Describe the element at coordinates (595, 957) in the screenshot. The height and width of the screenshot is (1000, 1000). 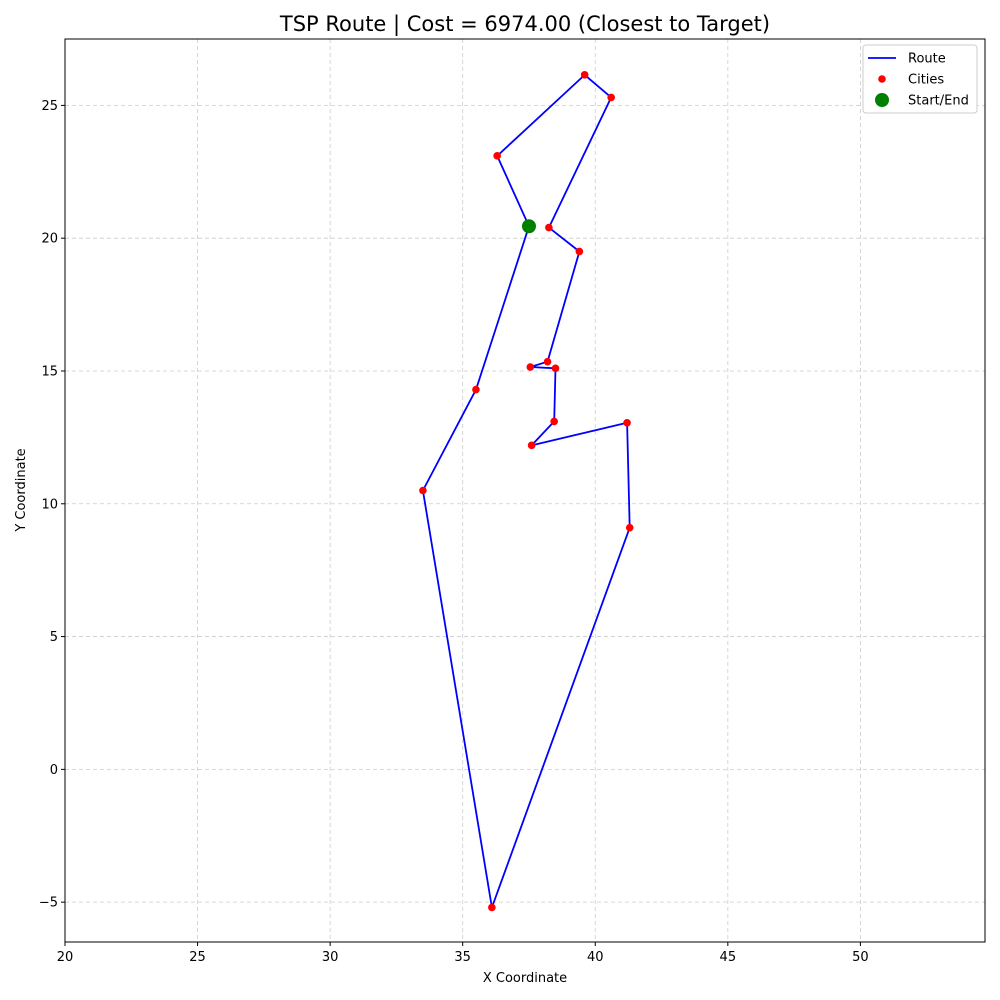
I see `x-tick-label: 40` at that location.